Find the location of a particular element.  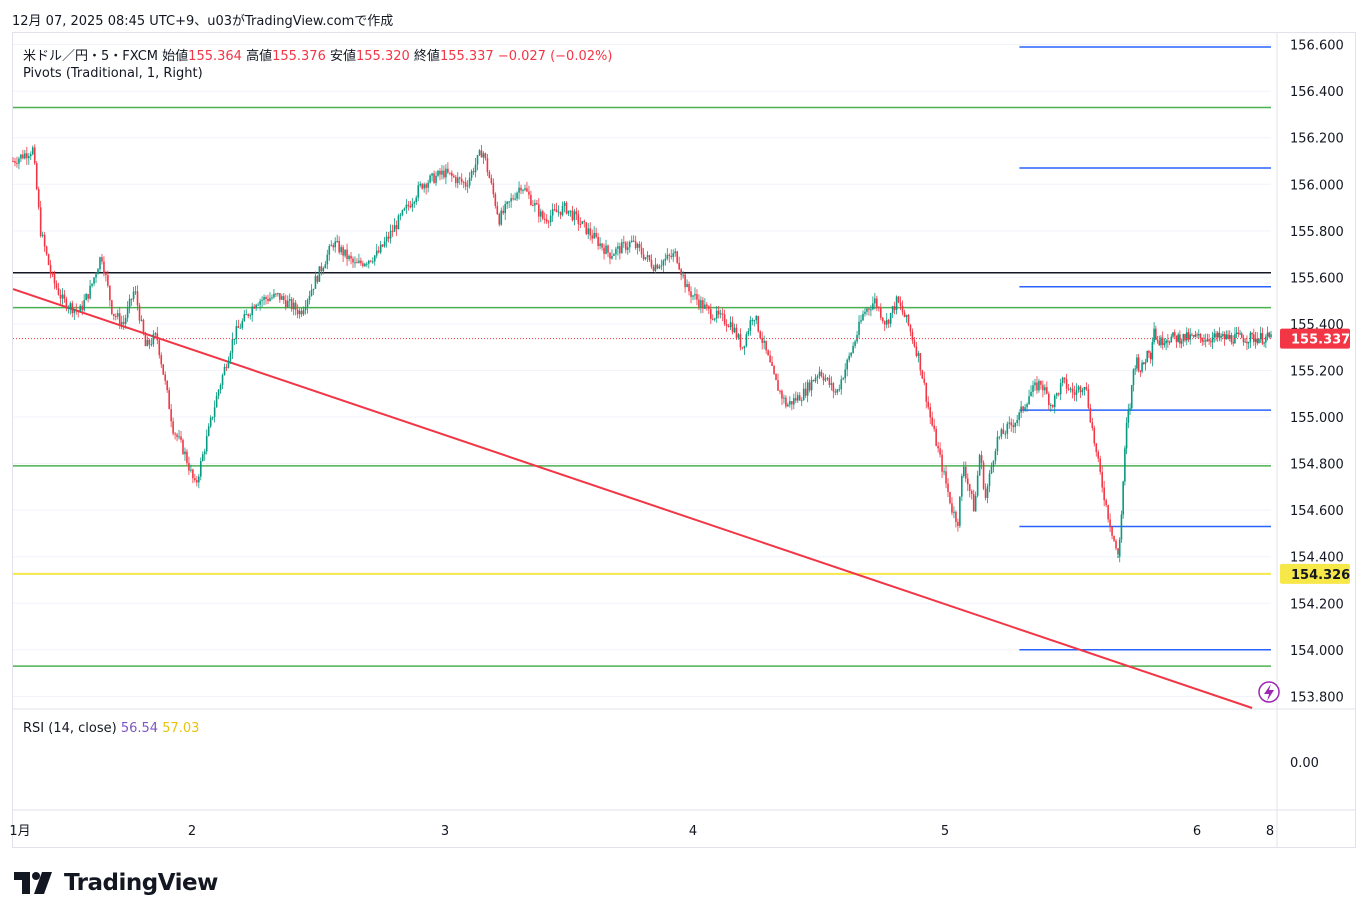

tradingview-logo: TradingView is located at coordinates (116, 883).